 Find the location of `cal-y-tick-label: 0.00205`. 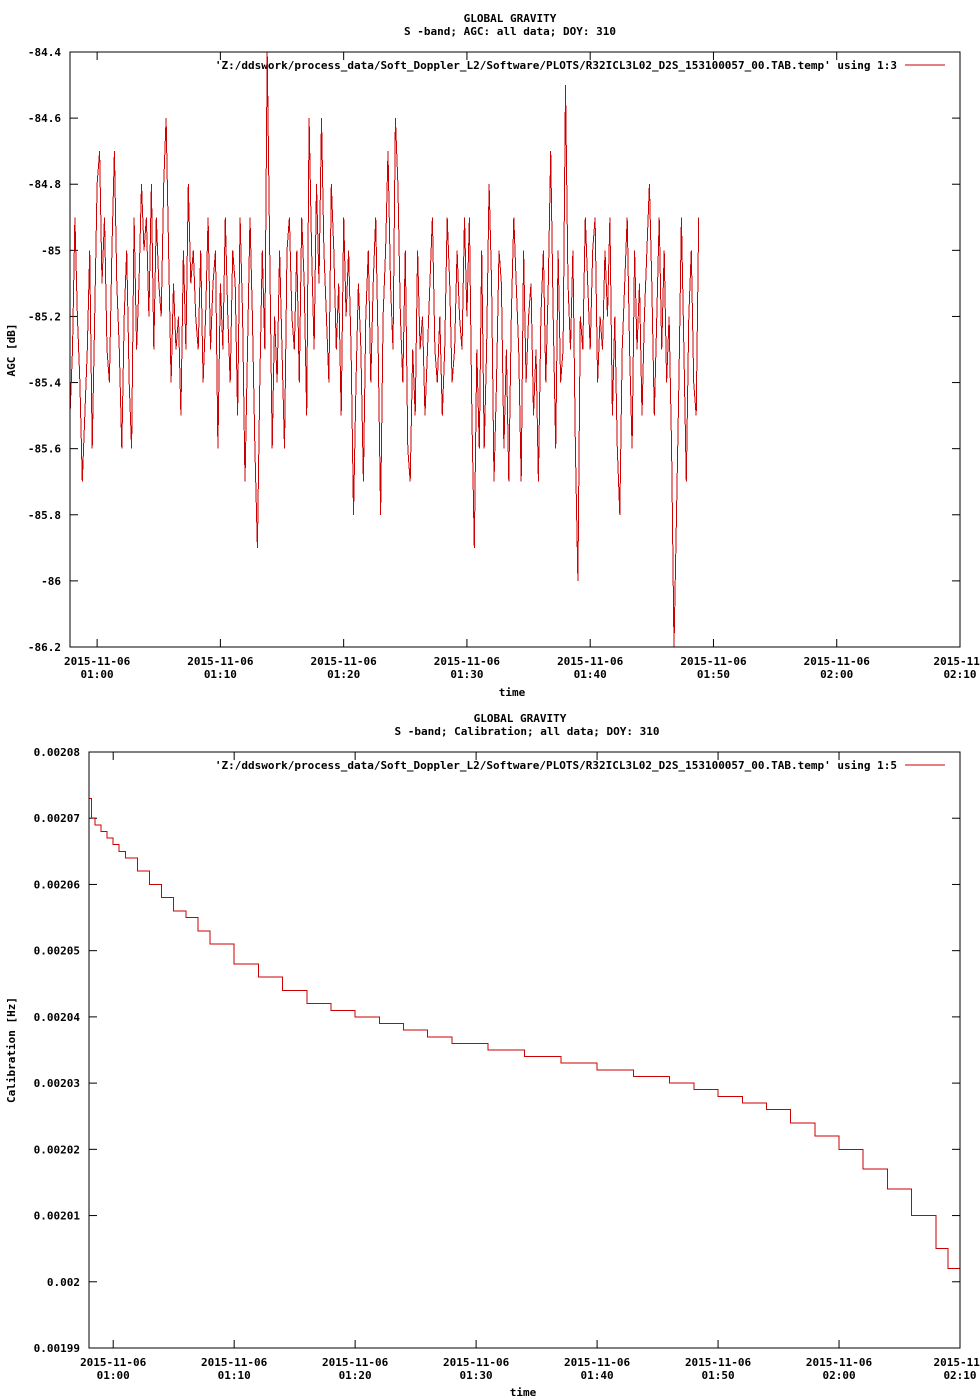

cal-y-tick-label: 0.00205 is located at coordinates (57, 951).